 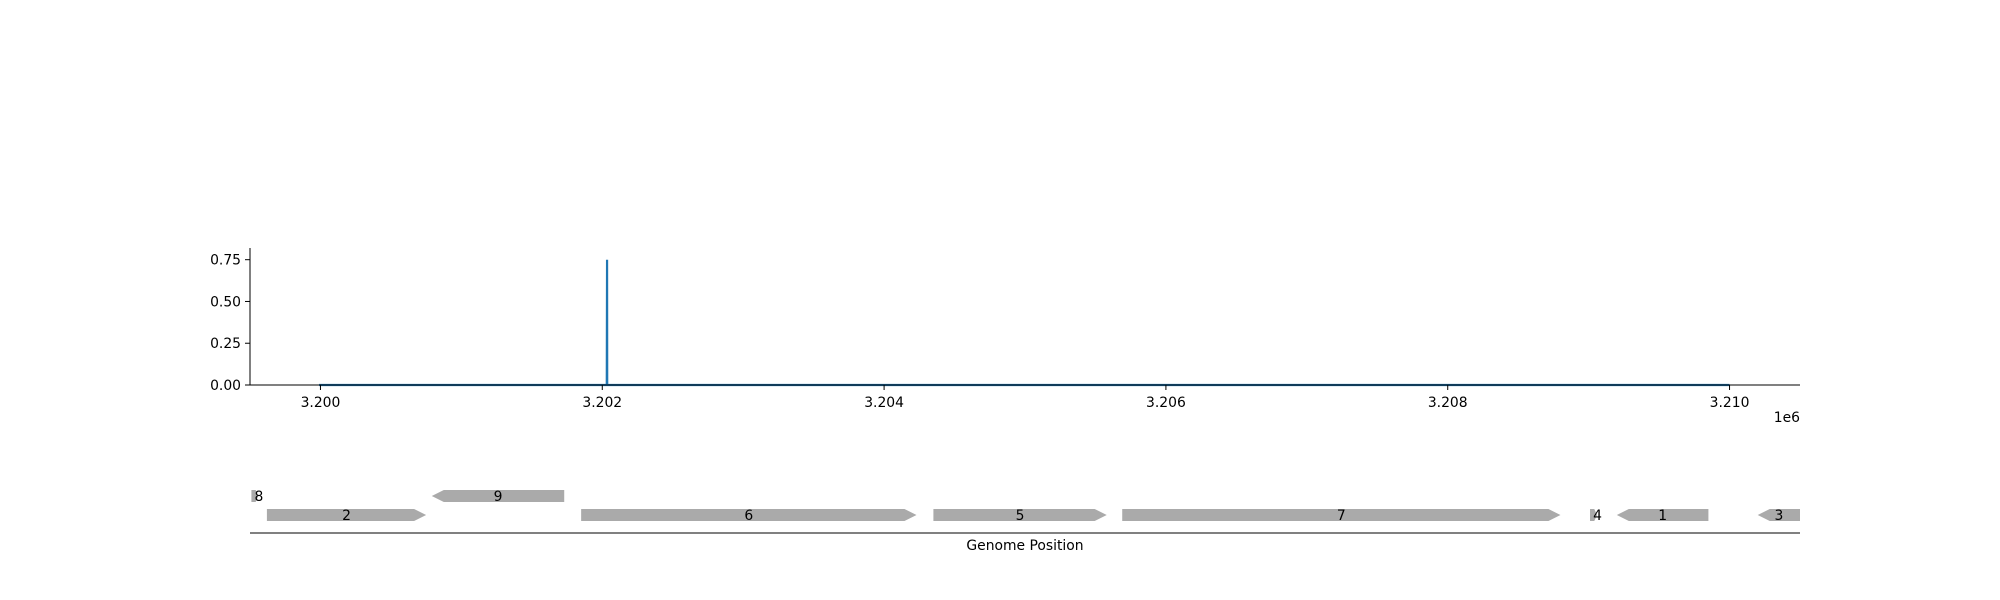 What do you see at coordinates (321, 403) in the screenshot?
I see `x-tick-label: 3.200` at bounding box center [321, 403].